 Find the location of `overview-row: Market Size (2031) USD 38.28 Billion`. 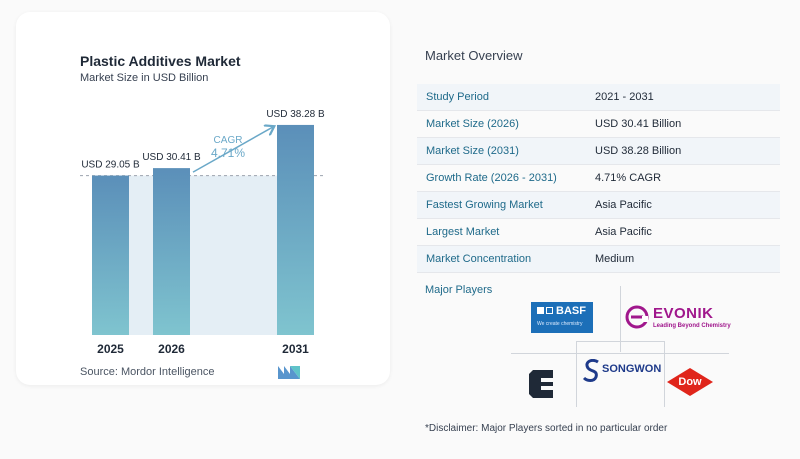

overview-row: Market Size (2031) USD 38.28 Billion is located at coordinates (598, 151).